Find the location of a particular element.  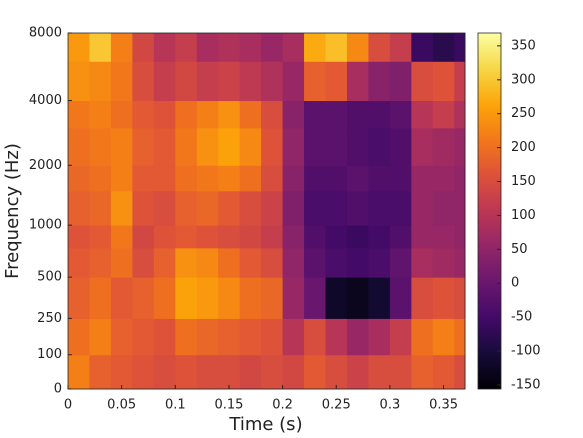

y-tick-label: 500 is located at coordinates (49, 277).